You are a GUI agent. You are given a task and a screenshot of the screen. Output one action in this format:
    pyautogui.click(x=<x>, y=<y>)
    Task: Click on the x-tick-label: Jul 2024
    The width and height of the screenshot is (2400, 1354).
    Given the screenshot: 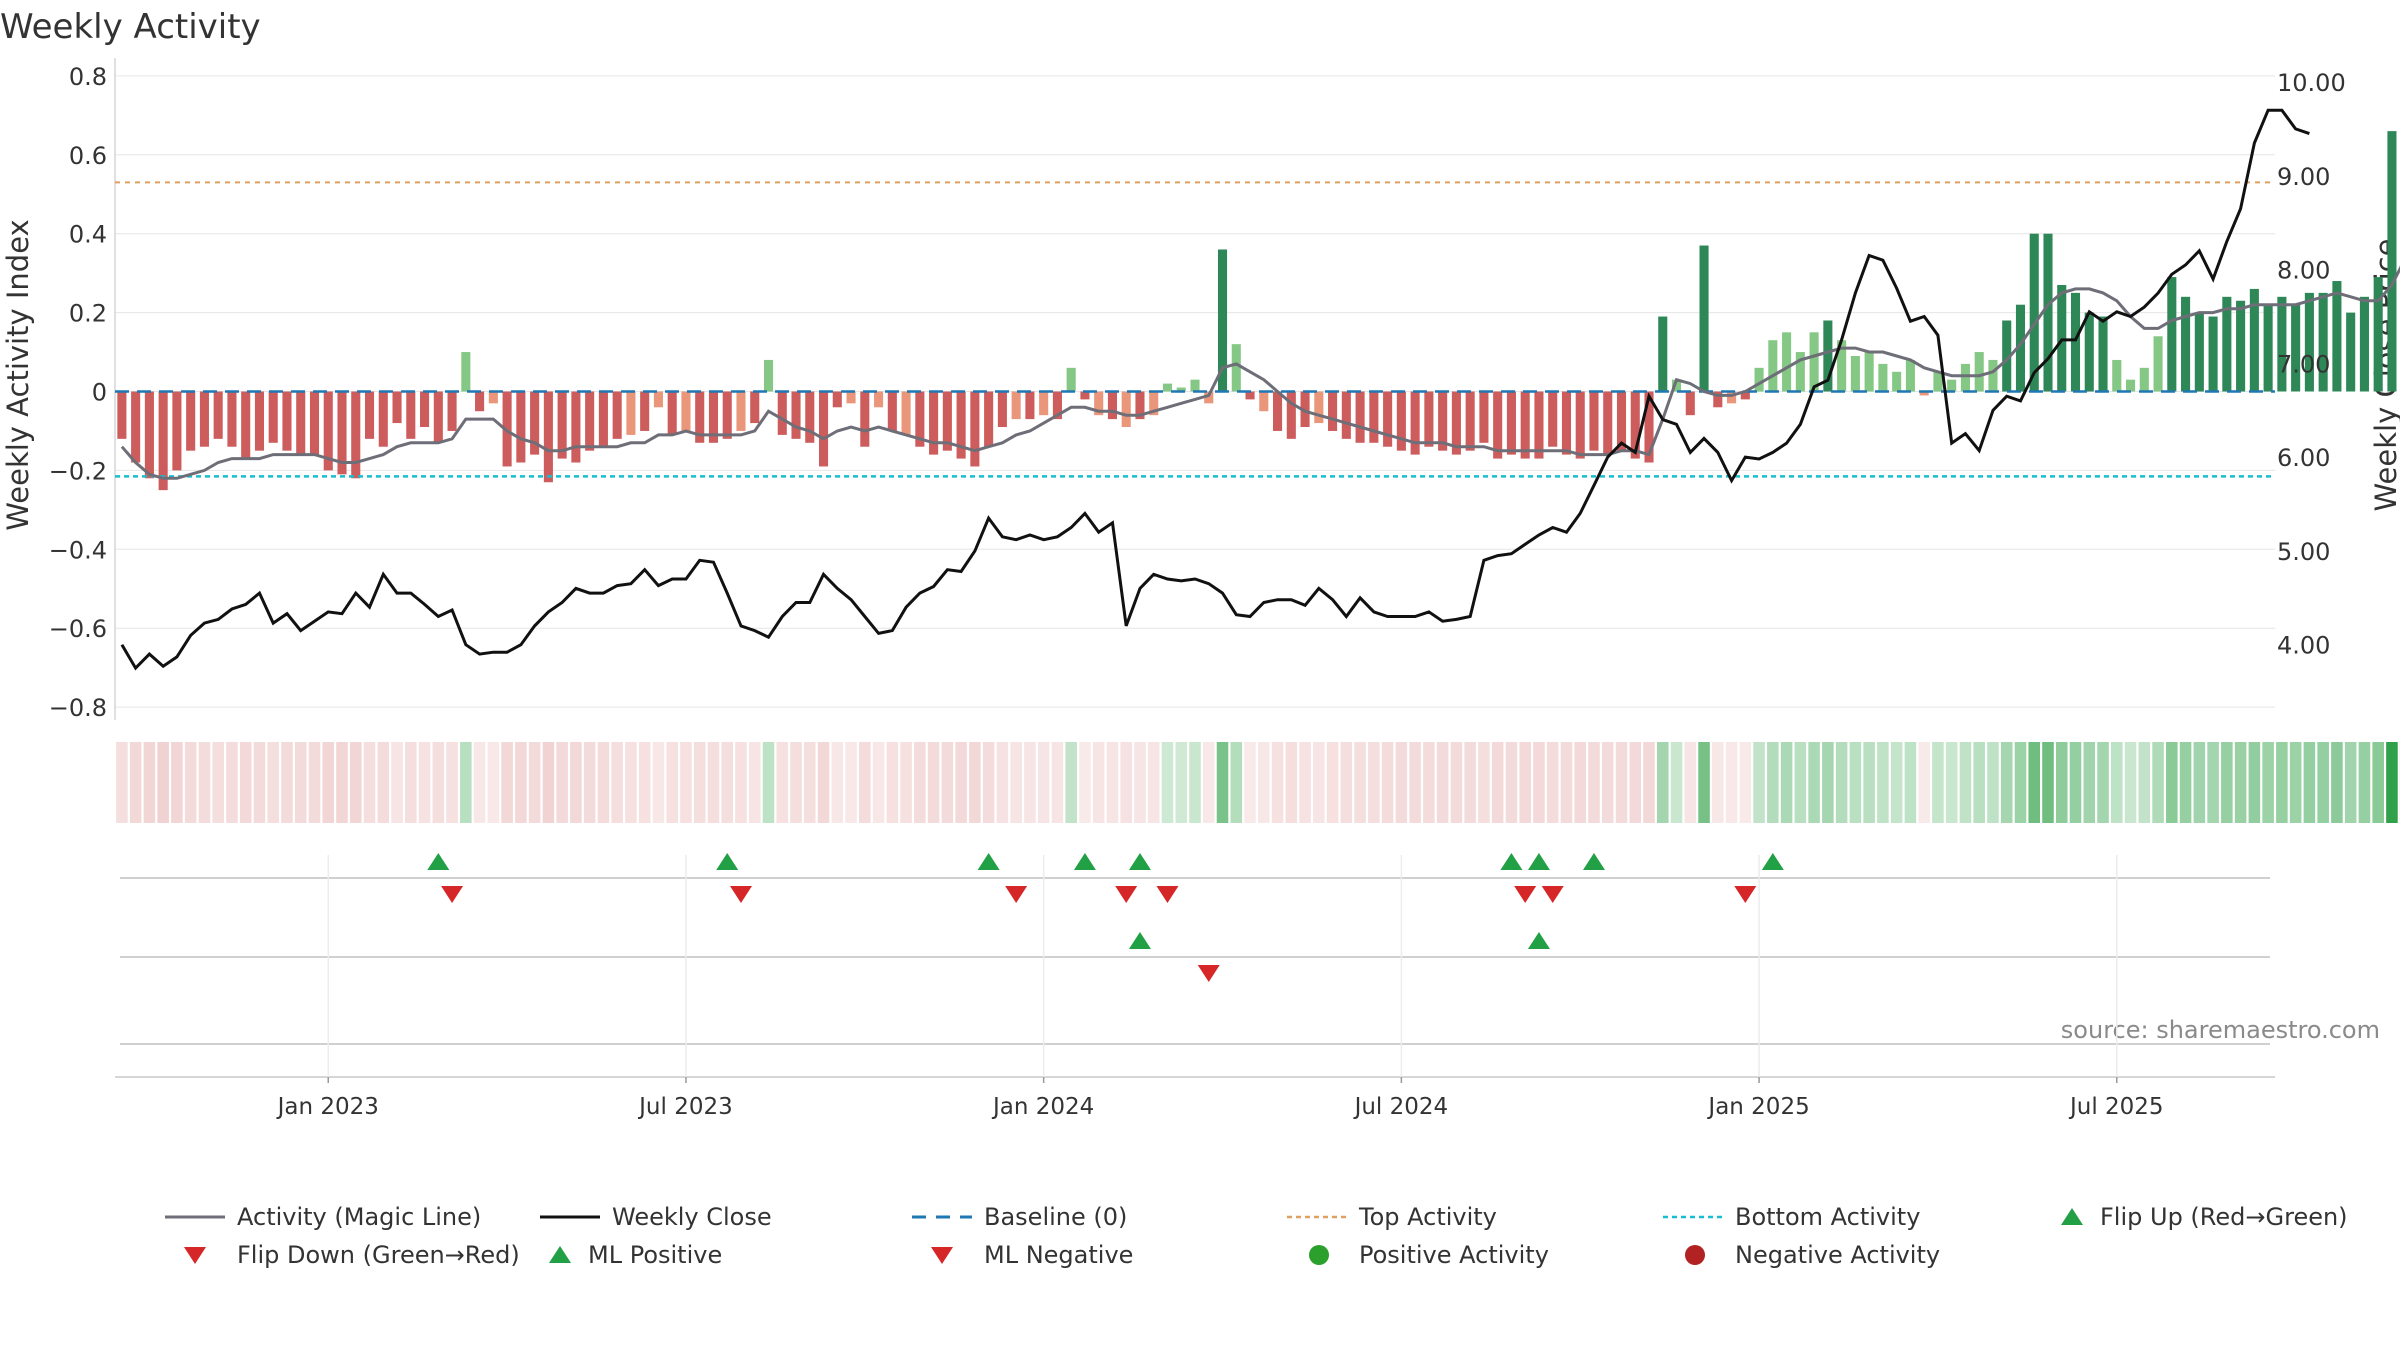 What is the action you would take?
    pyautogui.click(x=1401, y=1107)
    